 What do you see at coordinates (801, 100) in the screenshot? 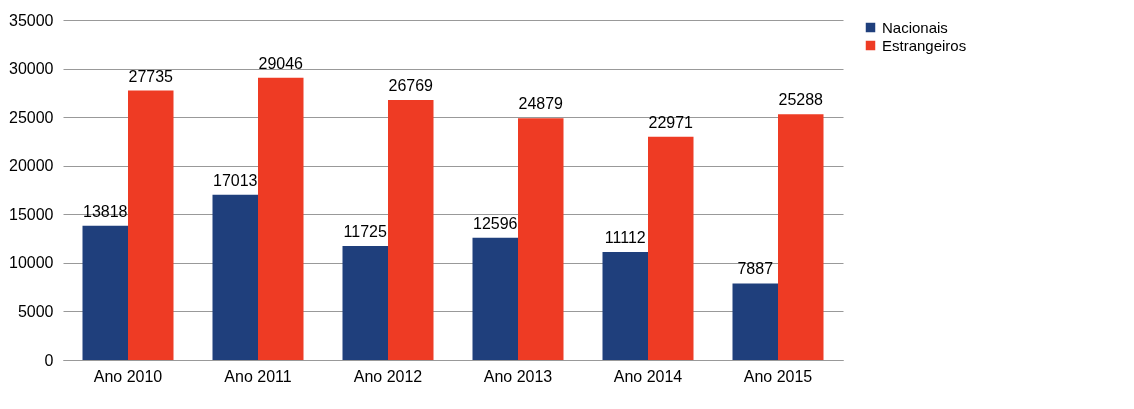
I see `data-label: 25288` at bounding box center [801, 100].